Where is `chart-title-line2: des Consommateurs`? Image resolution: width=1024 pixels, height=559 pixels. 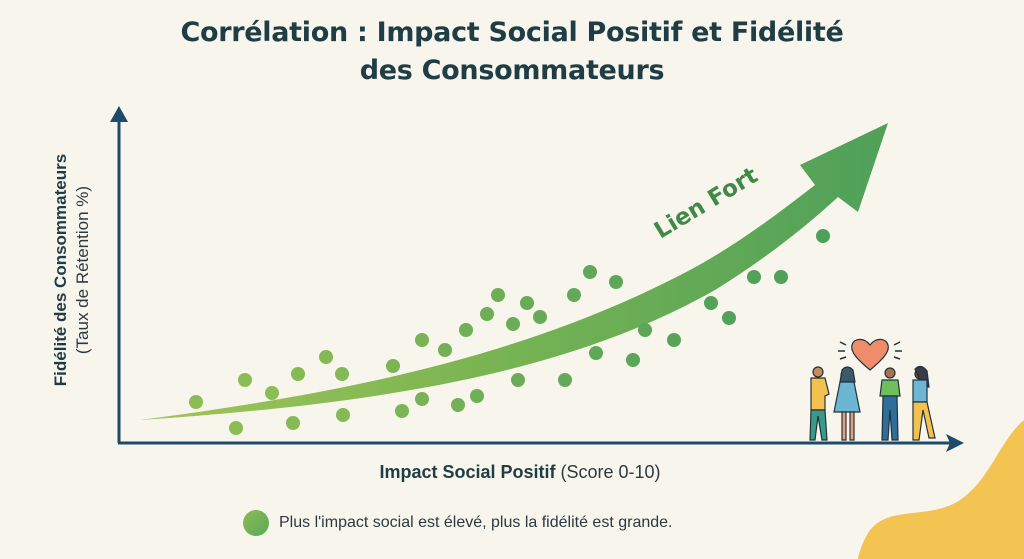 chart-title-line2: des Consommateurs is located at coordinates (512, 70).